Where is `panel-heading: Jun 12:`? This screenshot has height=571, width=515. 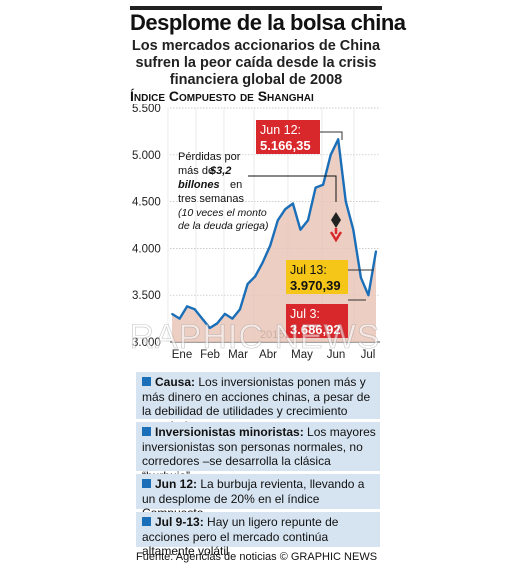 panel-heading: Jun 12: is located at coordinates (176, 484).